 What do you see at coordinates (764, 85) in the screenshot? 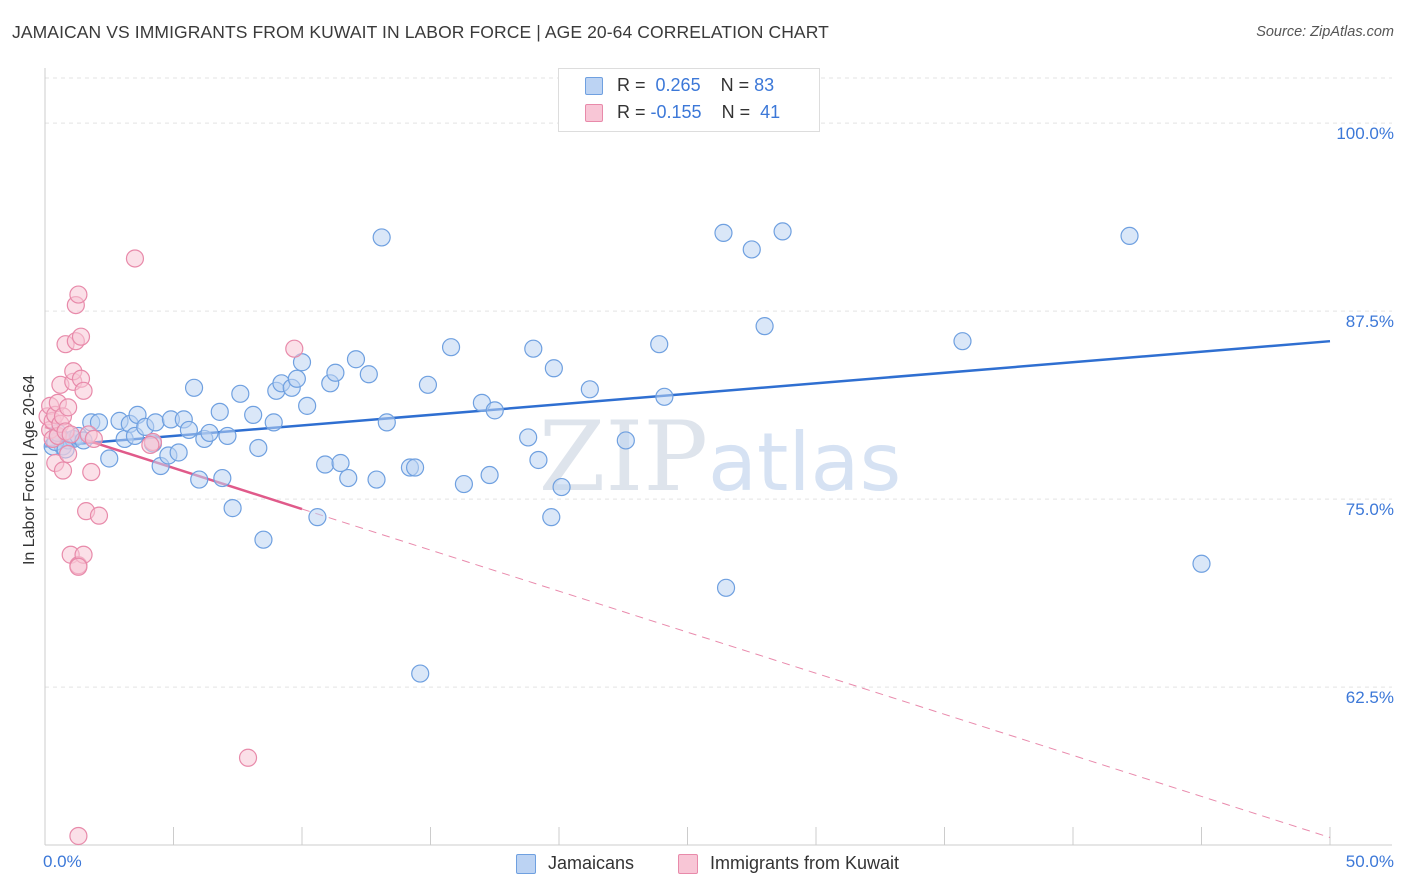
I see `n-value-jamaicans: 83` at bounding box center [764, 85].